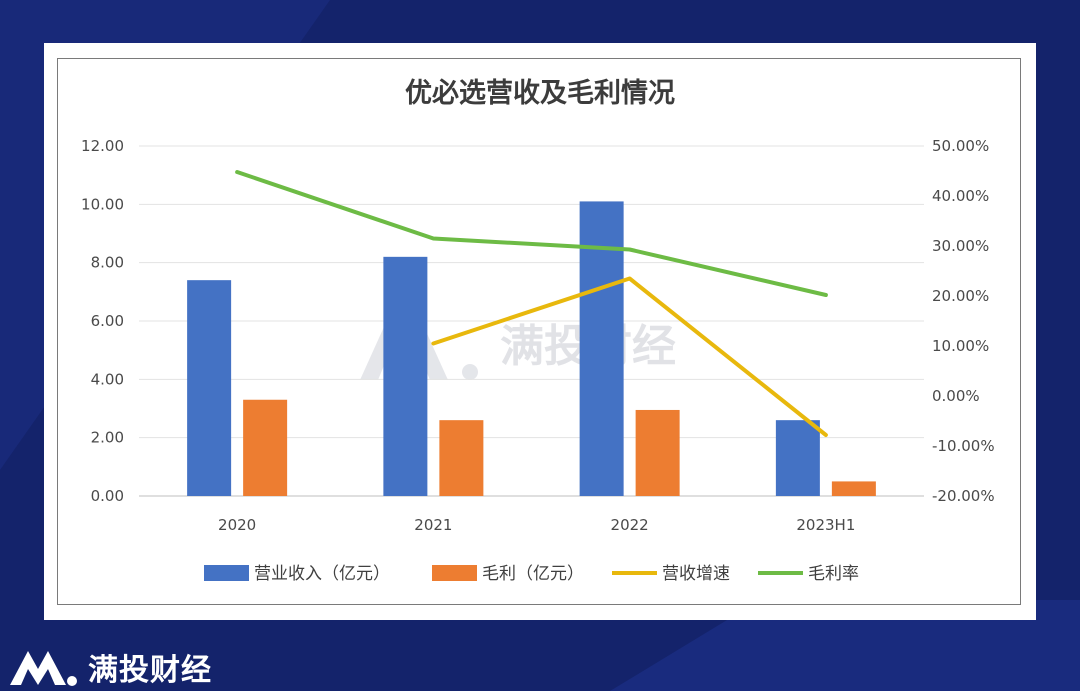 This screenshot has height=691, width=1080. I want to click on legend-revenue-label: 营业收入（亿元）, so click(322, 574).